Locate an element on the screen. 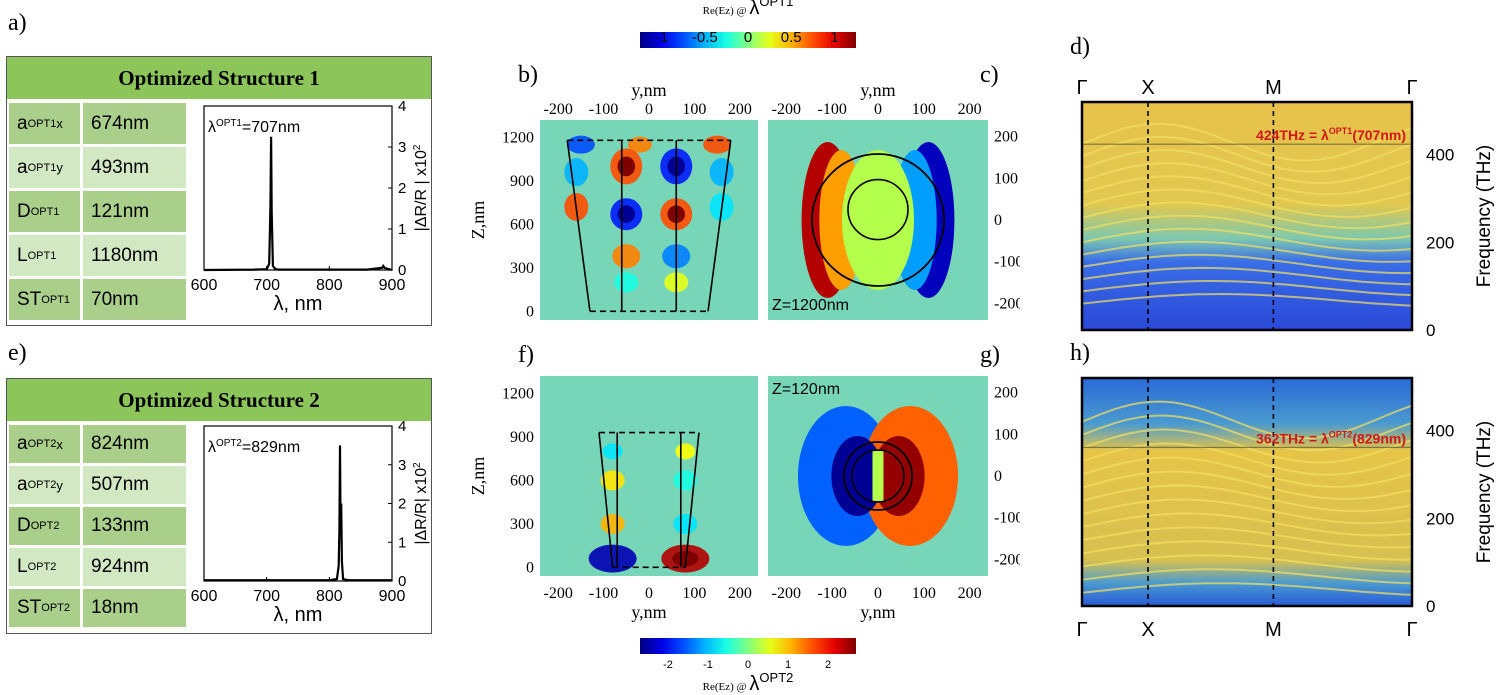 The image size is (1500, 695). colorbar-tick-label: 0 is located at coordinates (748, 665).